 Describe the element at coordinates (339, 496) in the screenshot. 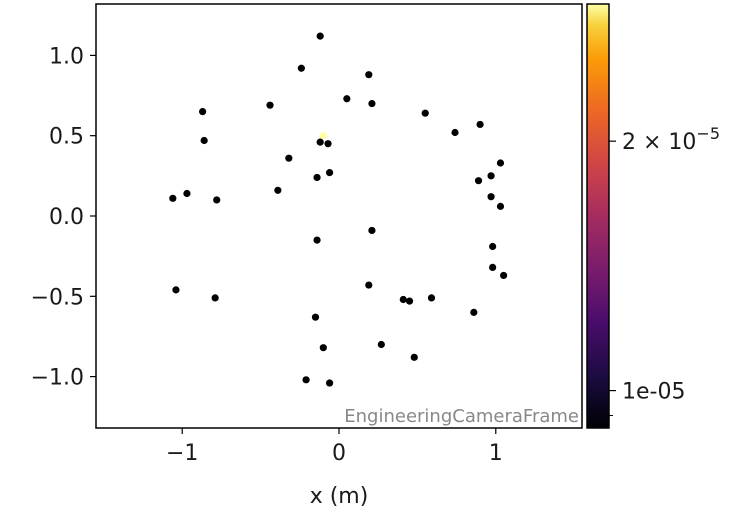

I see `x-axis-title: x (m)` at that location.